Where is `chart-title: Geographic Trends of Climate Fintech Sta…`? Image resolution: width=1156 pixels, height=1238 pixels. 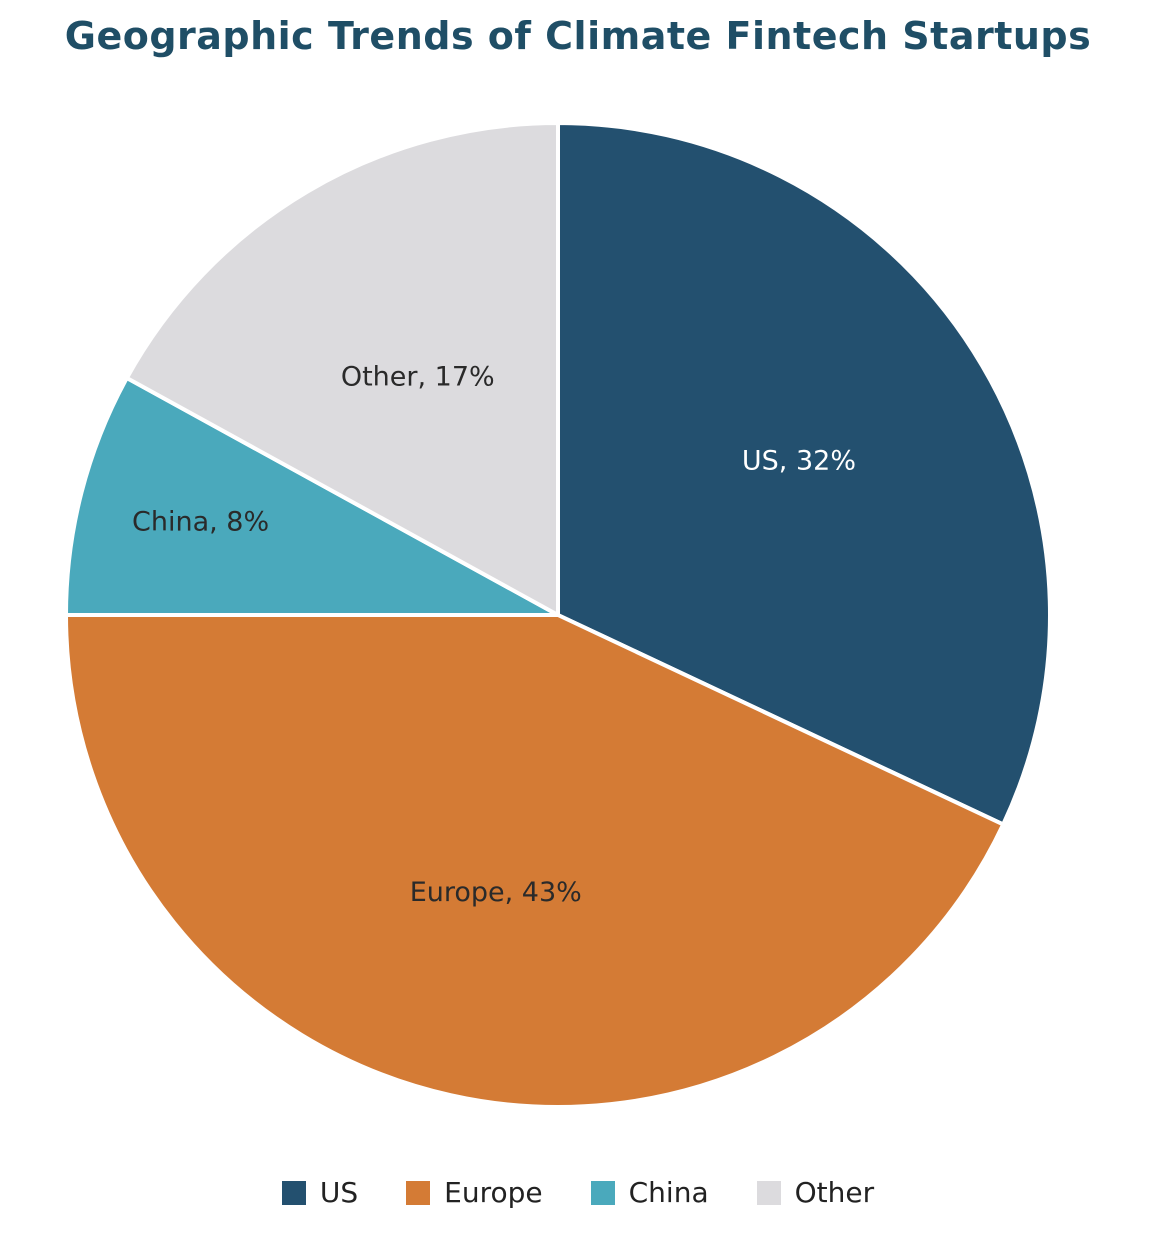
chart-title: Geographic Trends of Climate Fintech Sta… is located at coordinates (578, 36).